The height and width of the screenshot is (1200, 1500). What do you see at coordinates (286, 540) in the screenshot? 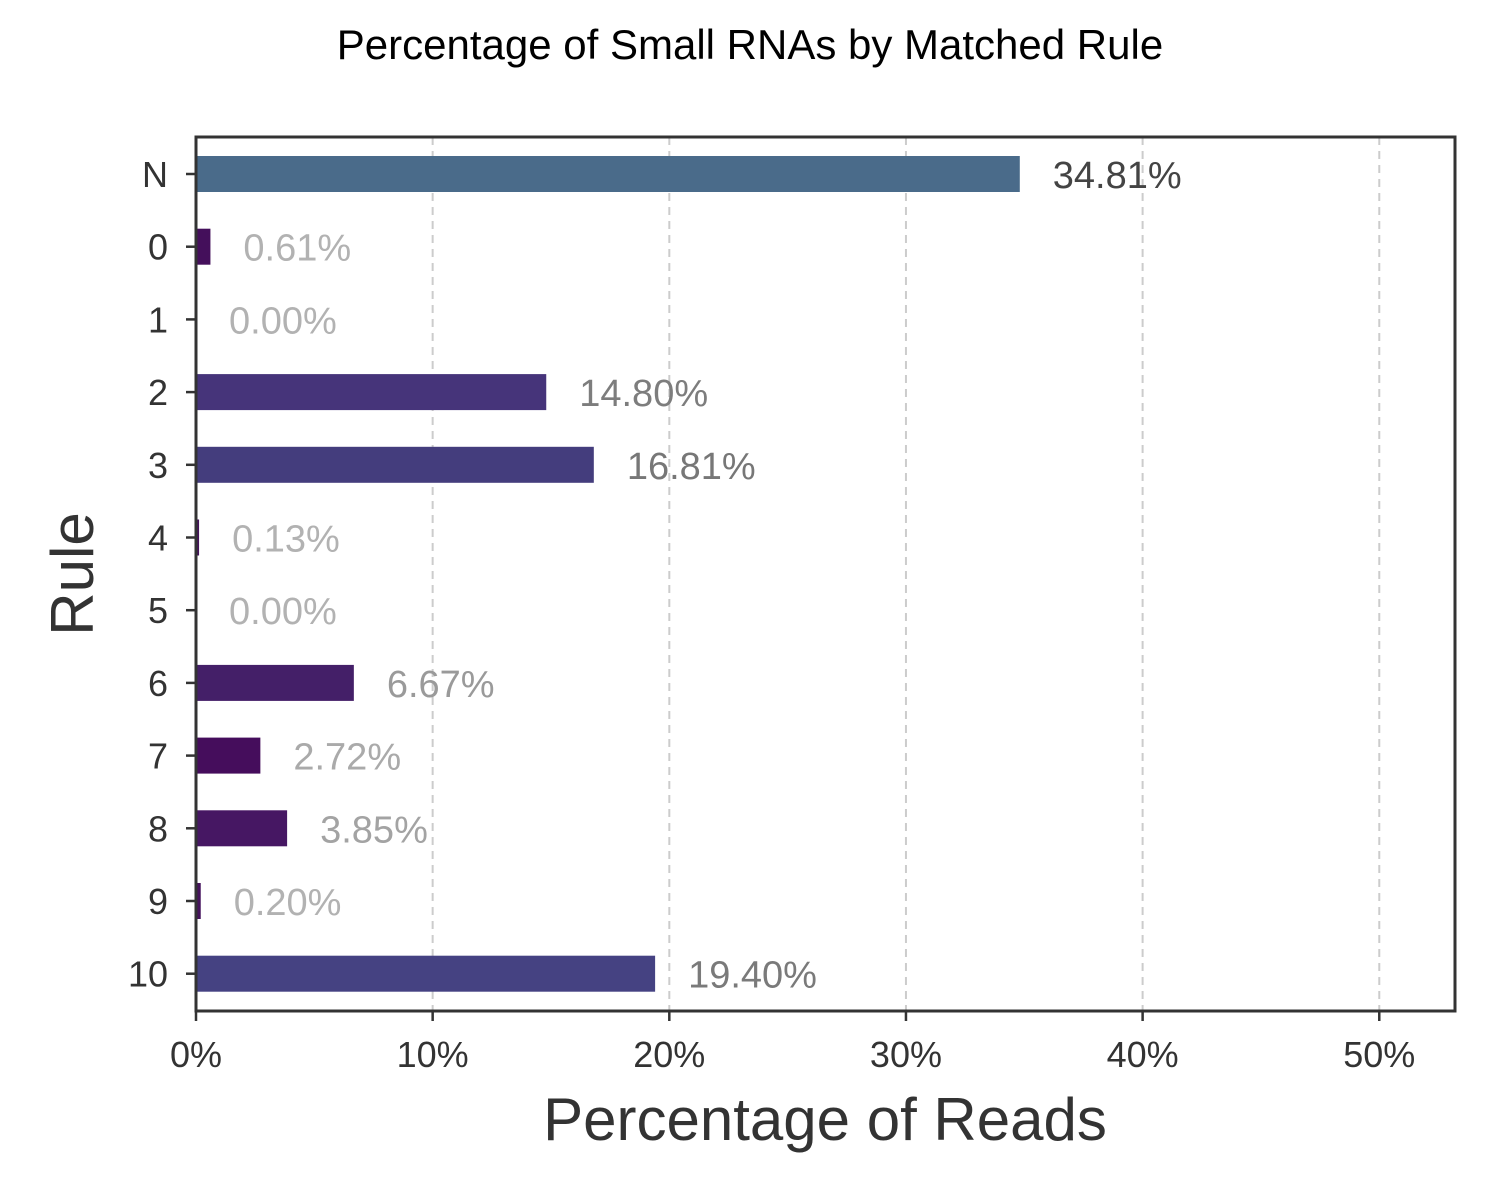
I see `data-label: 0.13%` at bounding box center [286, 540].